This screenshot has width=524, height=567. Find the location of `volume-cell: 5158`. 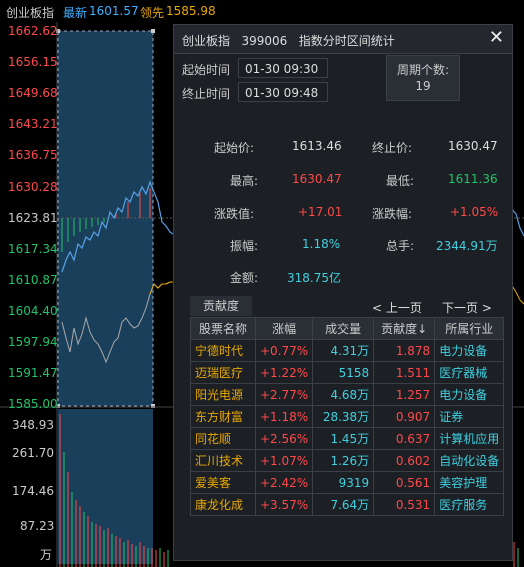

volume-cell: 5158 is located at coordinates (343, 372).